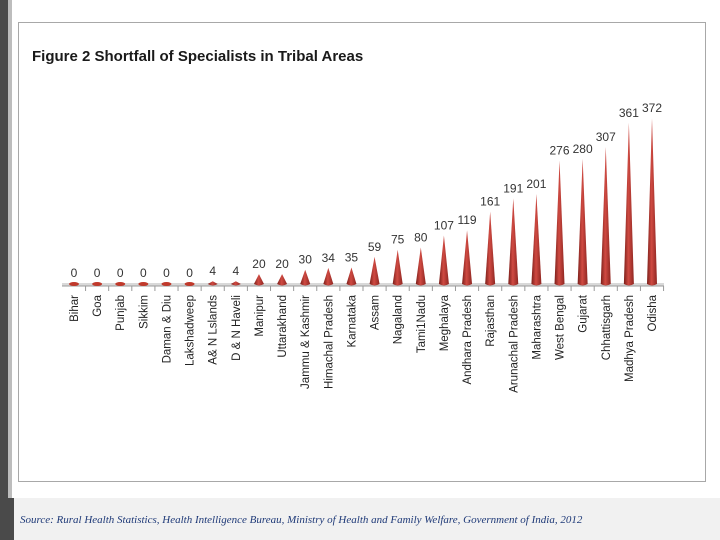 The image size is (720, 540). I want to click on category-label: Rajasthan, so click(491, 321).